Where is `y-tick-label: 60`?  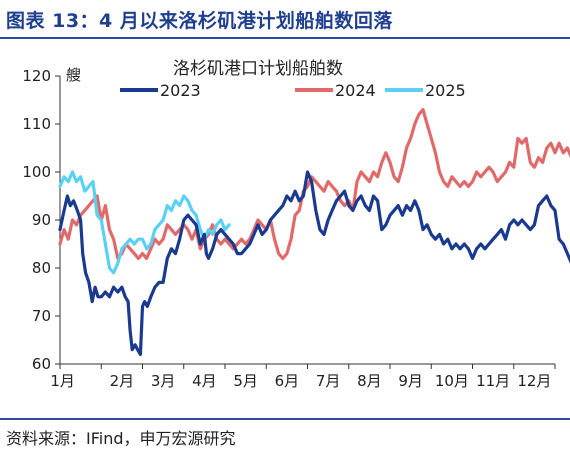
y-tick-label: 60 is located at coordinates (41, 364).